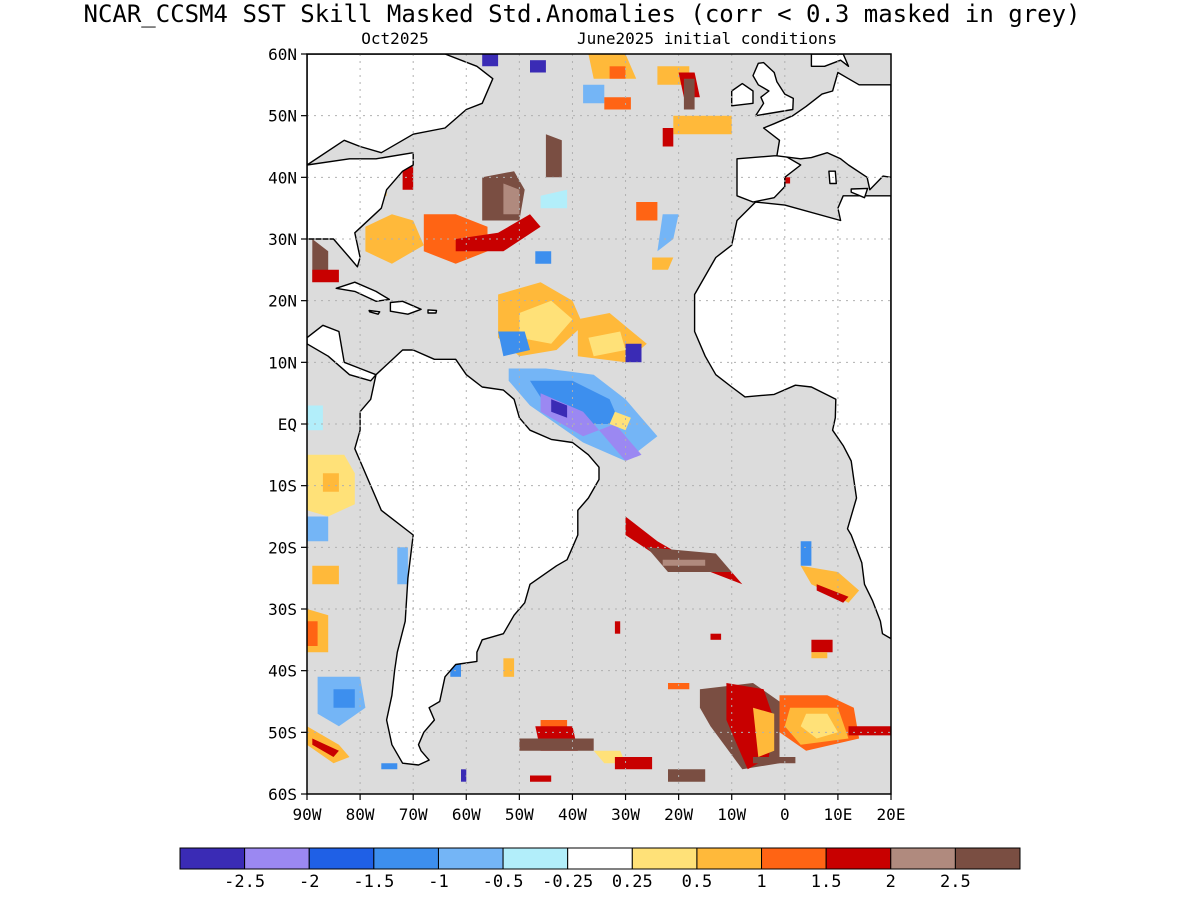  What do you see at coordinates (282, 54) in the screenshot?
I see `lat-tick-label: 60N` at bounding box center [282, 54].